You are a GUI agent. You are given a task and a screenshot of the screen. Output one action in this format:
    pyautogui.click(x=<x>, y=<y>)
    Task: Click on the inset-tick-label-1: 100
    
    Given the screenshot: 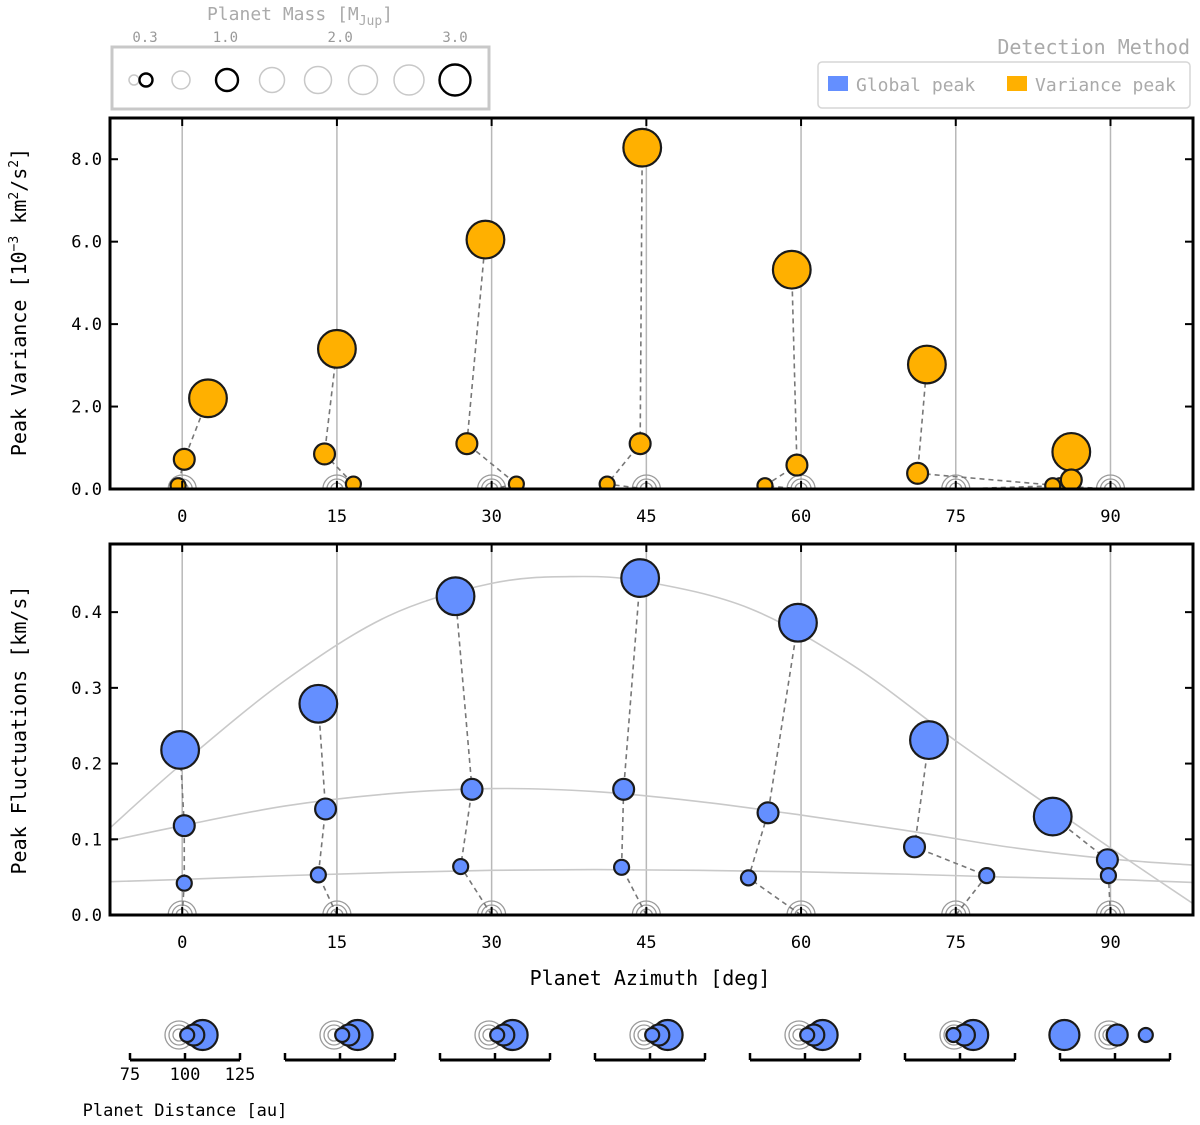 What is the action you would take?
    pyautogui.click(x=185, y=1075)
    